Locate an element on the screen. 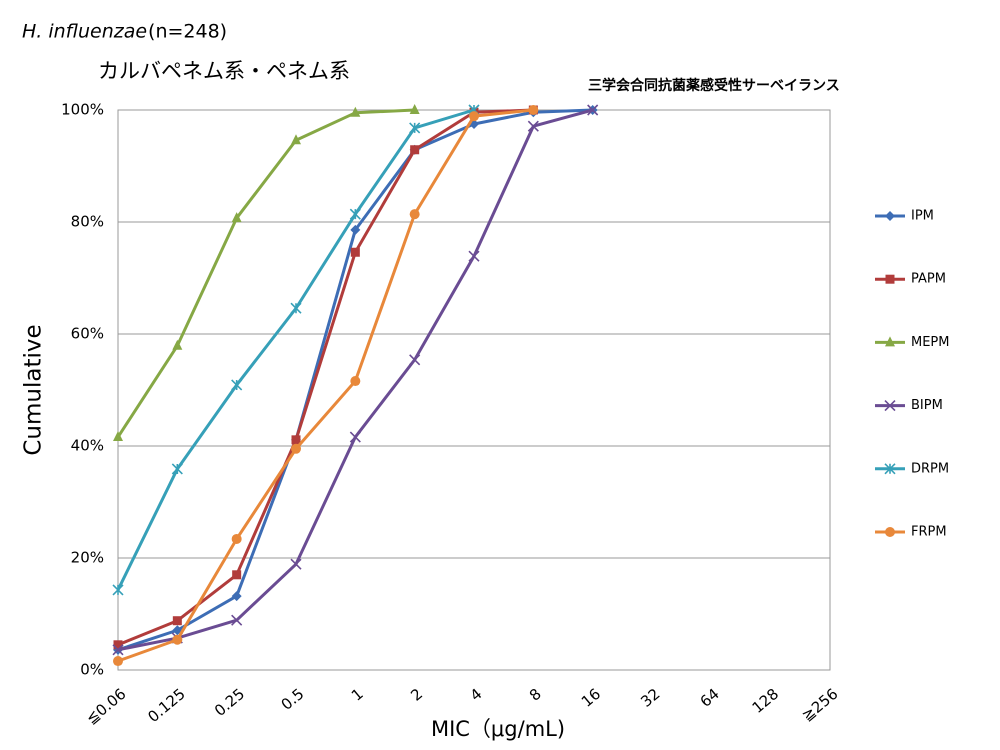 Image resolution: width=1000 pixels, height=750 pixels. x-tick-label: 4 is located at coordinates (476, 695).